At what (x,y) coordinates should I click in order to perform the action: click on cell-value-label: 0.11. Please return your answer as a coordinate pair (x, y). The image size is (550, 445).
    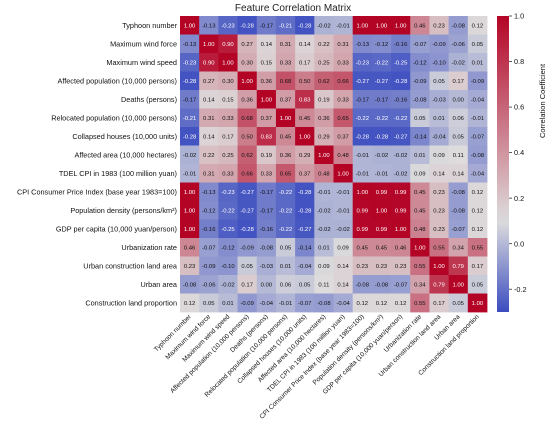
    Looking at the image, I should click on (458, 156).